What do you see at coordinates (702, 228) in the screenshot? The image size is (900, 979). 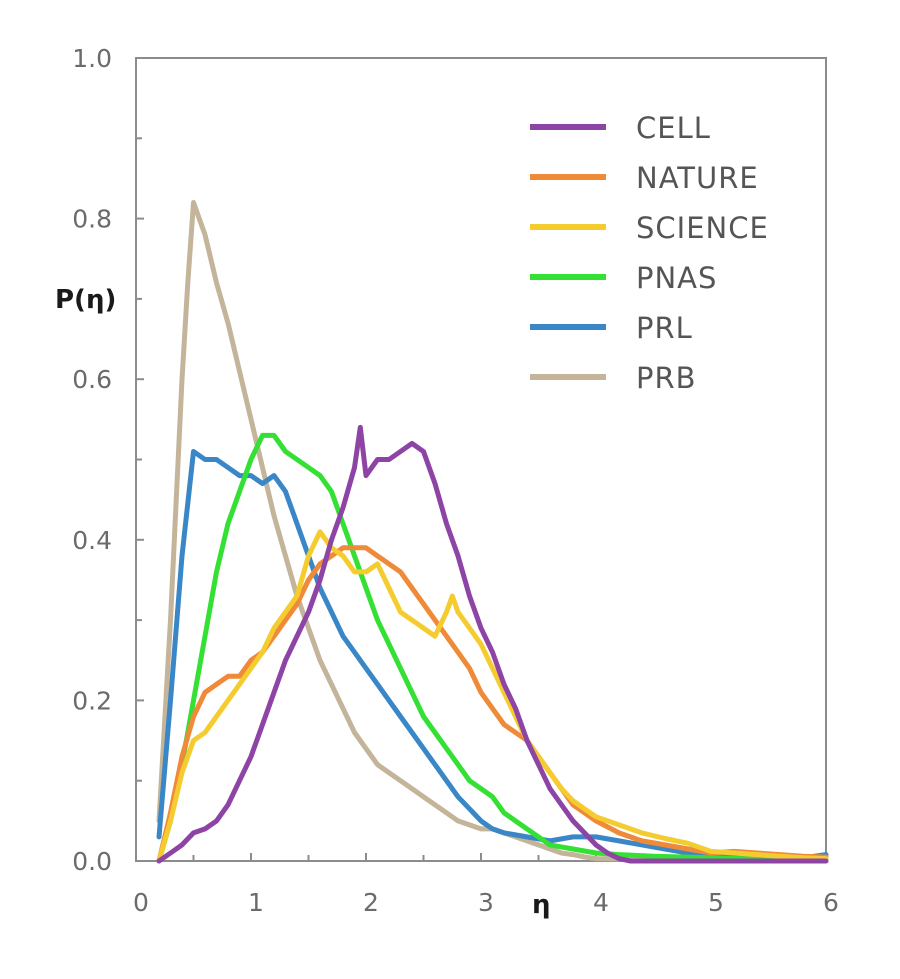 I see `legend-label-science: SCIENCE` at bounding box center [702, 228].